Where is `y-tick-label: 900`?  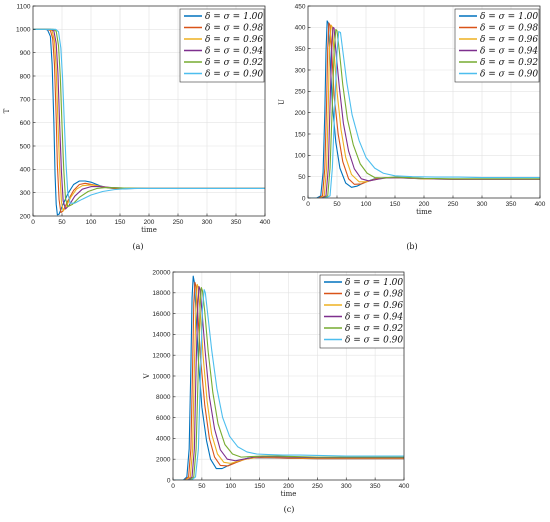 y-tick-label: 900 is located at coordinates (25, 53).